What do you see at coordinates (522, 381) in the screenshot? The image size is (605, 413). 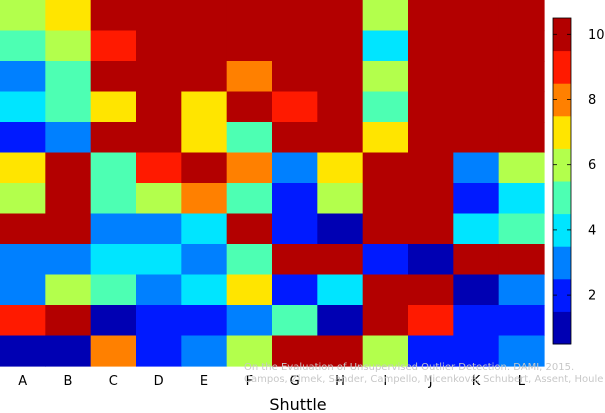 I see `x-tick-label: L` at bounding box center [522, 381].